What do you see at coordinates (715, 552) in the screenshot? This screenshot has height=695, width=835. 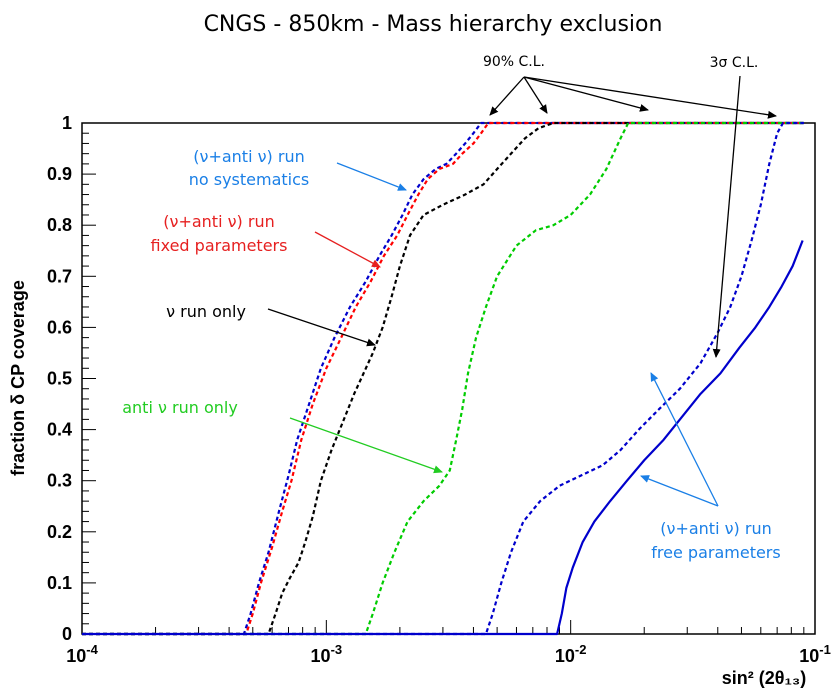 I see `annotation-free-params-line2: free parameters` at bounding box center [715, 552].